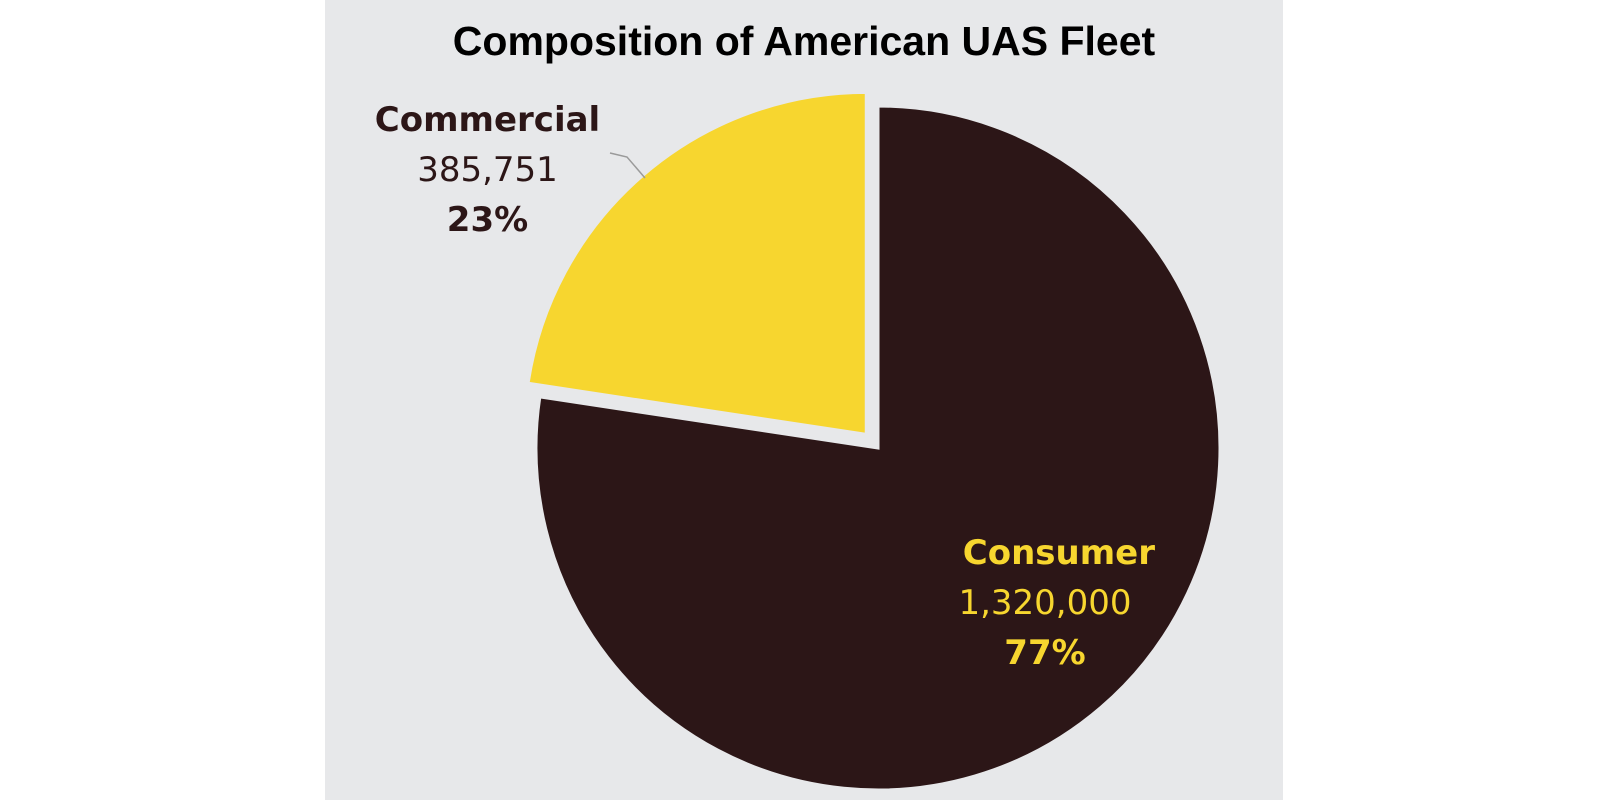 The height and width of the screenshot is (800, 1600). I want to click on label-commercial-value: 385,751, so click(487, 170).